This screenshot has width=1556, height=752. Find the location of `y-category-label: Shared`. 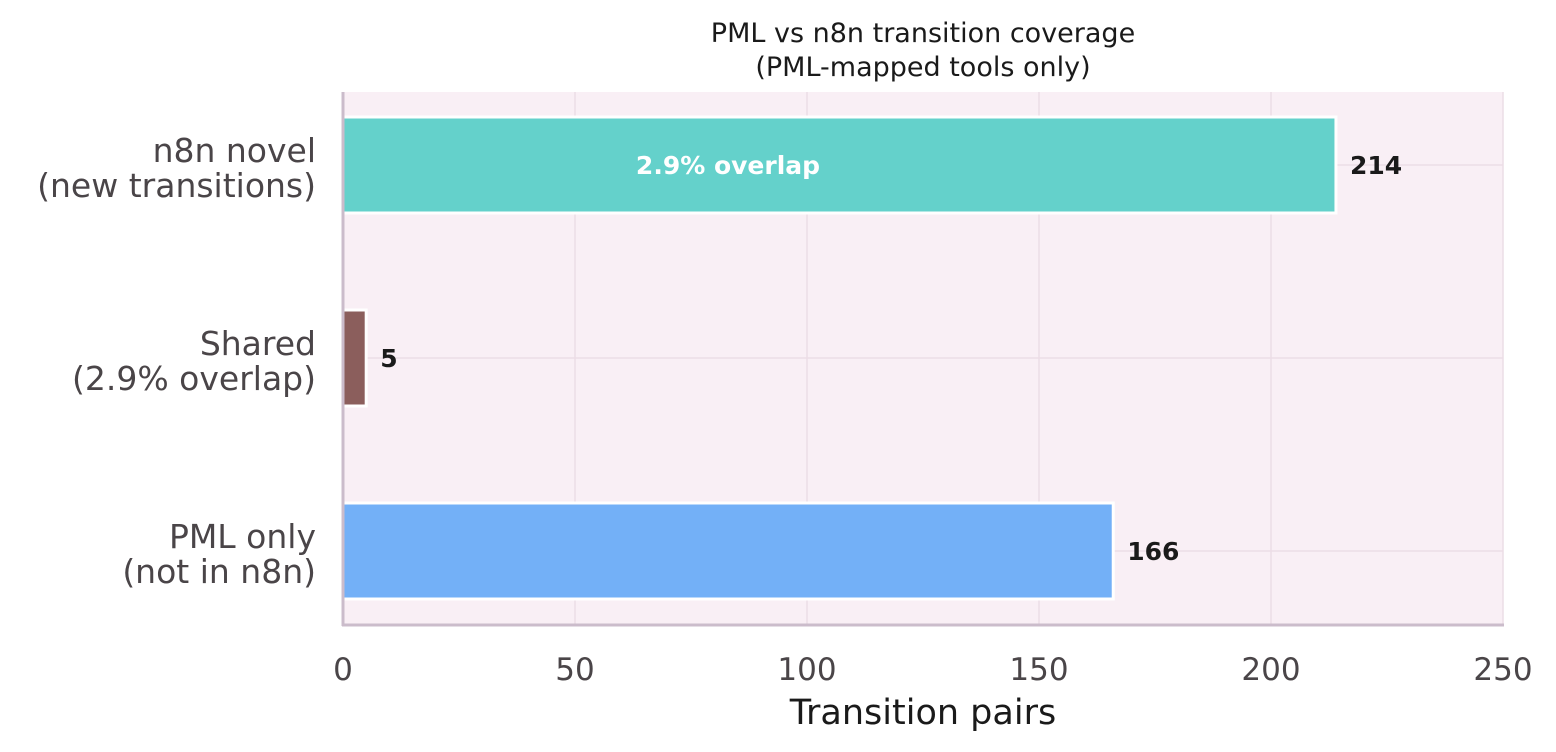

y-category-label: Shared is located at coordinates (258, 343).